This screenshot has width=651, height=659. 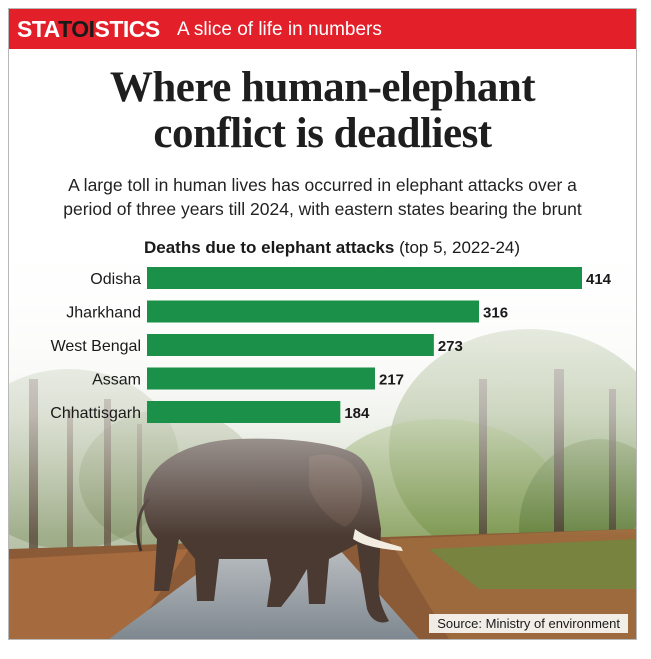 I want to click on chart-title-rest: (top 5, 2022-24), so click(x=457, y=247).